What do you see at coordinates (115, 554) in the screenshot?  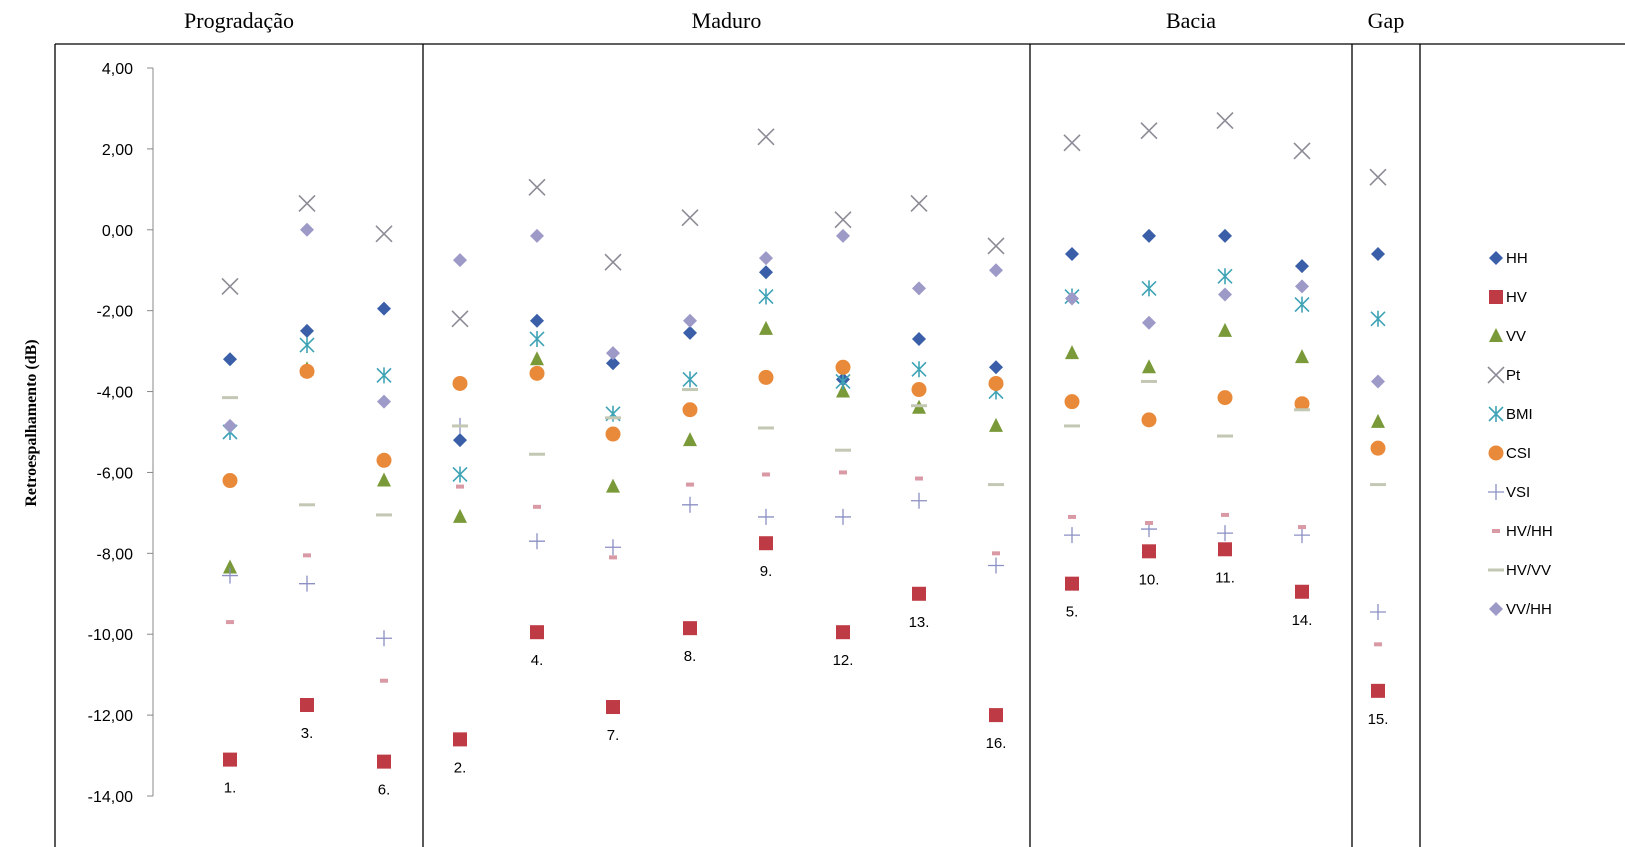 I see `y-tick-label: -8,00` at bounding box center [115, 554].